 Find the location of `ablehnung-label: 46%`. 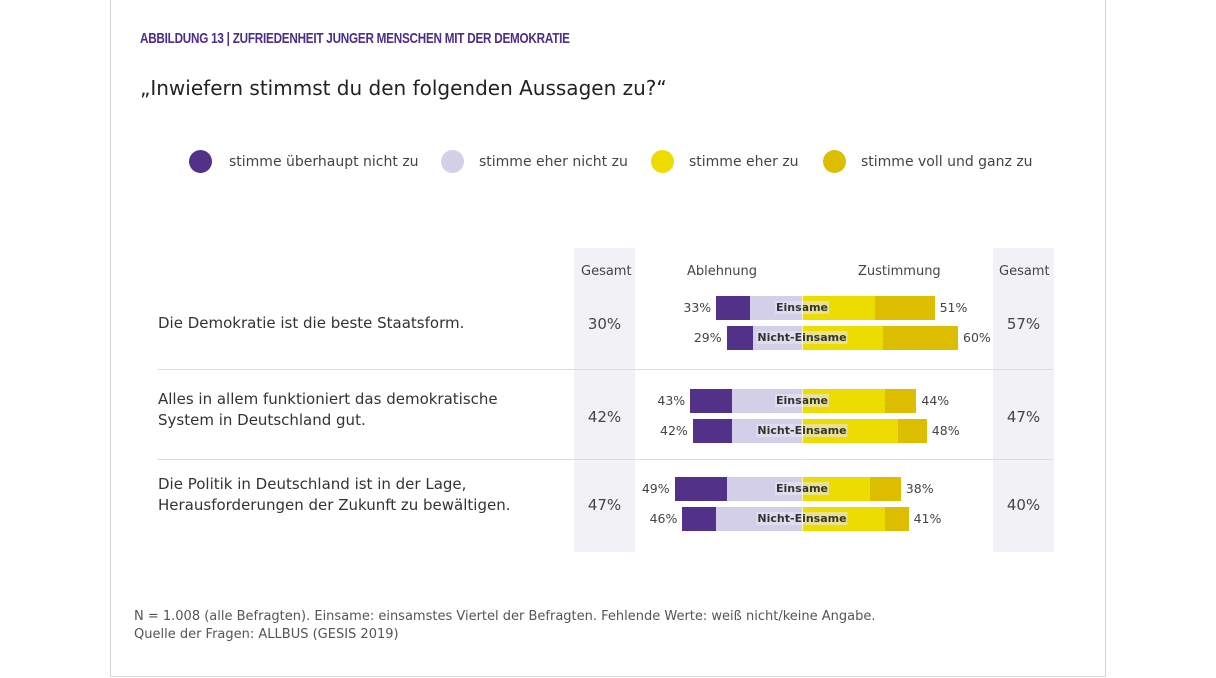

ablehnung-label: 46% is located at coordinates (663, 518).